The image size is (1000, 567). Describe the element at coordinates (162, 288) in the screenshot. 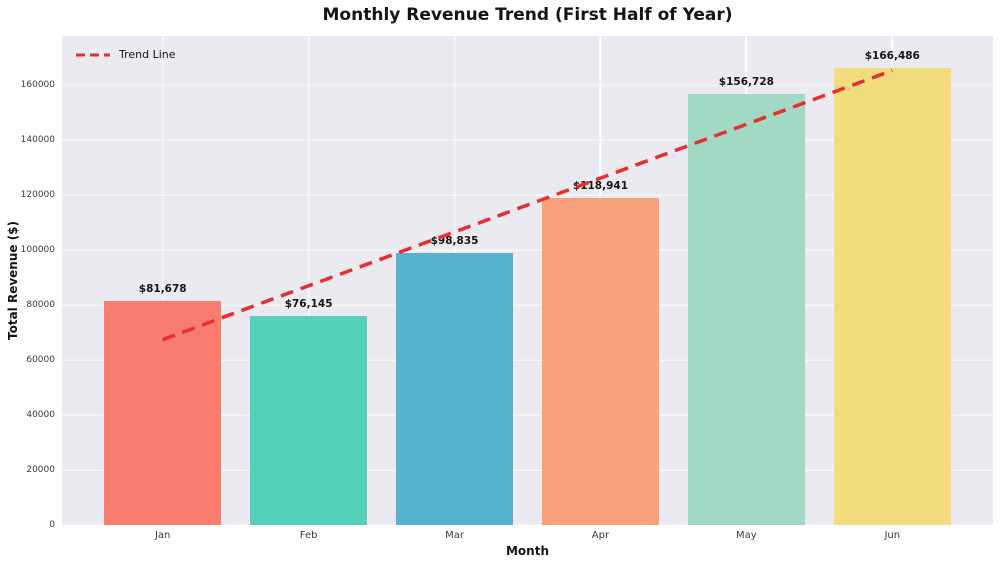

I see `bar-value-label: $81,678` at that location.